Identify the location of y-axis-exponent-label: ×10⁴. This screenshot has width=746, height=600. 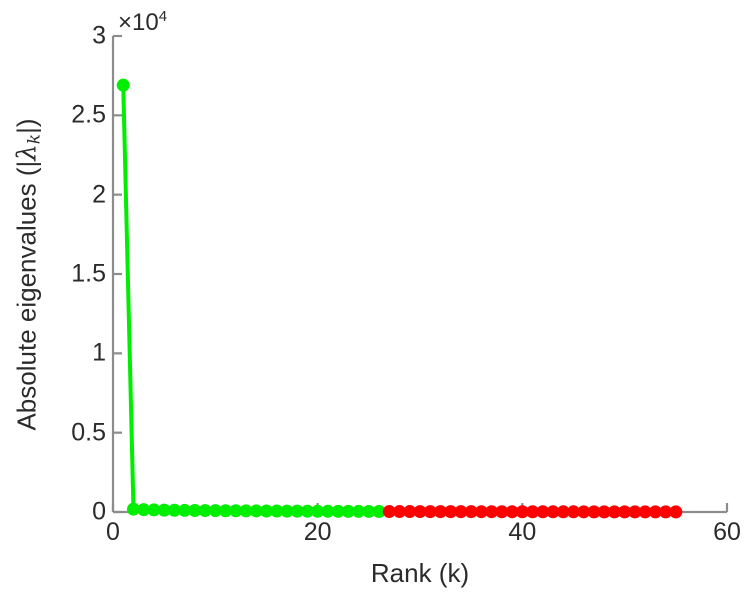
(142, 22).